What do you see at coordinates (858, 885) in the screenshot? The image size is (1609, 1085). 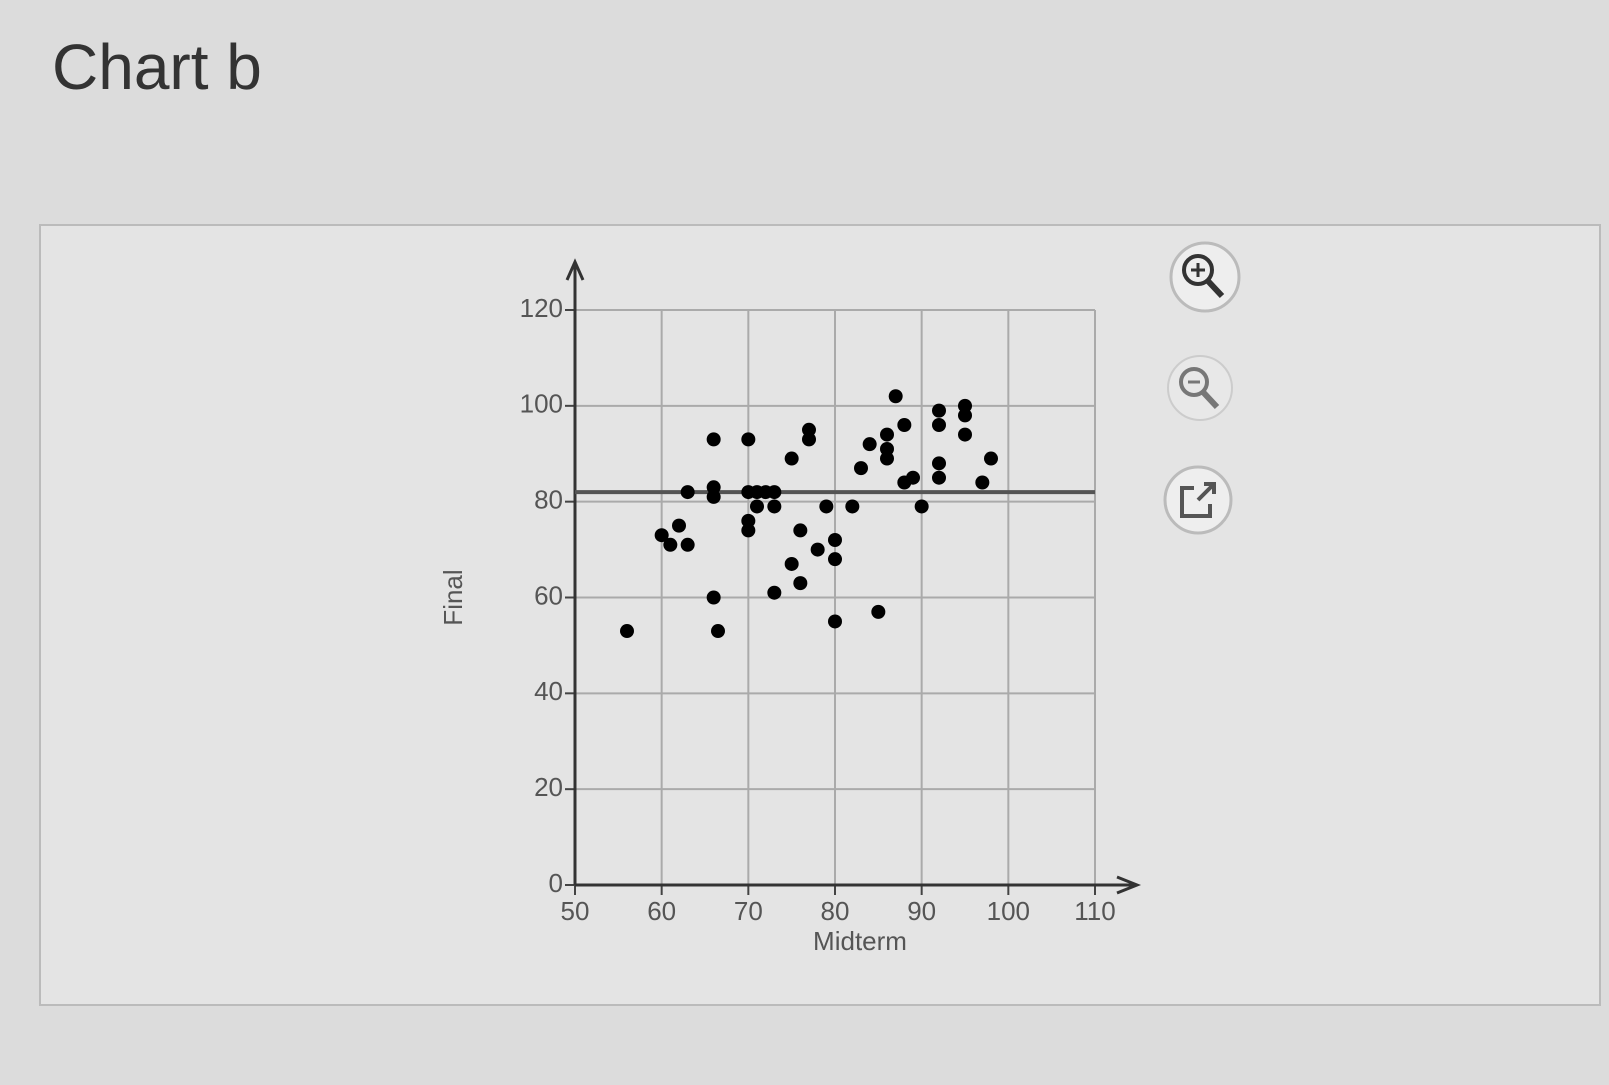 I see `x-axis` at bounding box center [858, 885].